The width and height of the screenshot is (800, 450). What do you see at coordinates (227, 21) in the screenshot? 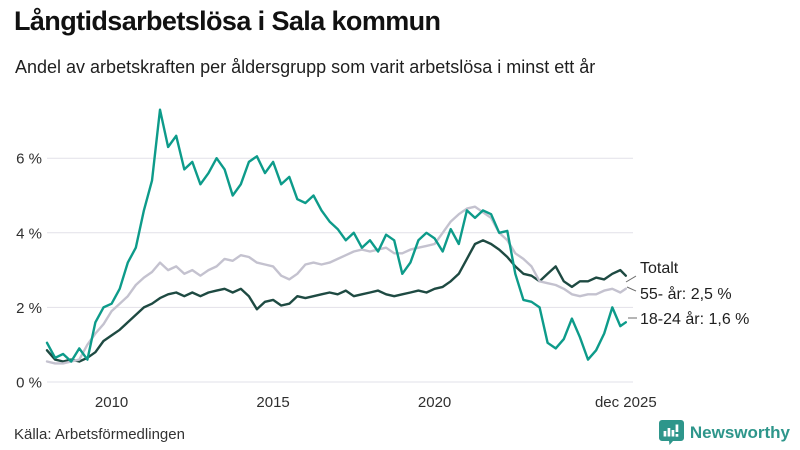
I see `chart-title: Långtidsarbetslösa i Sala kommun` at bounding box center [227, 21].